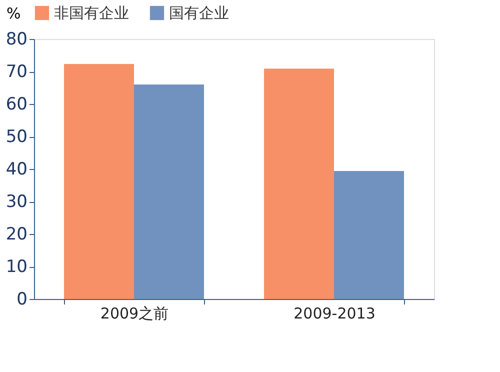  What do you see at coordinates (17, 72) in the screenshot?
I see `y-tick-label: 70` at bounding box center [17, 72].